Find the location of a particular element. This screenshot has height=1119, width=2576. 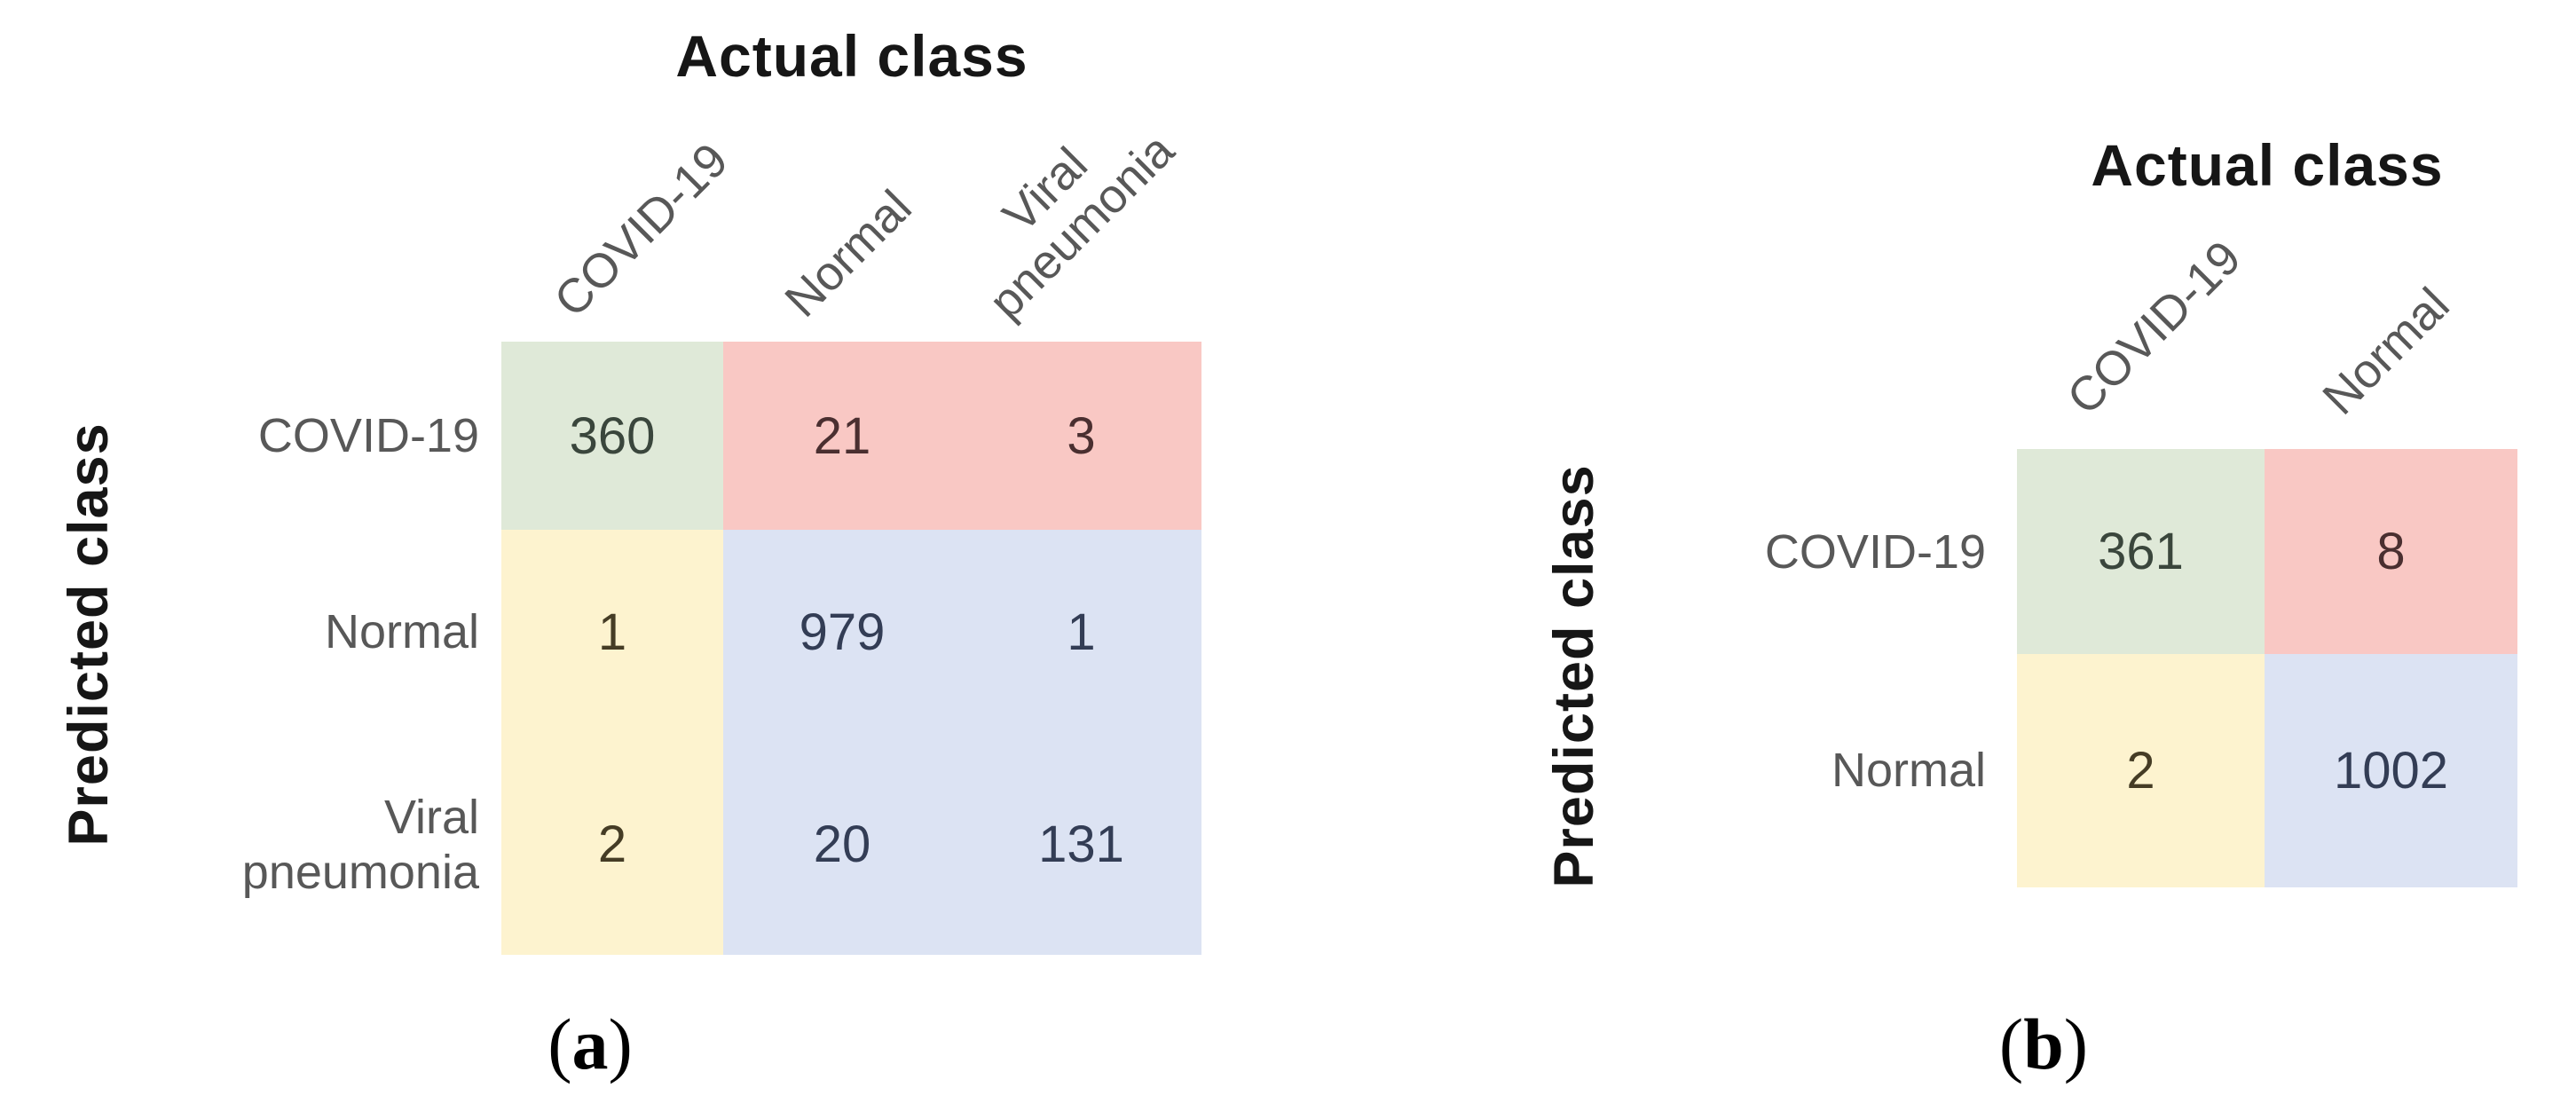

cell-b-covid-covid: 361 is located at coordinates (2141, 551).